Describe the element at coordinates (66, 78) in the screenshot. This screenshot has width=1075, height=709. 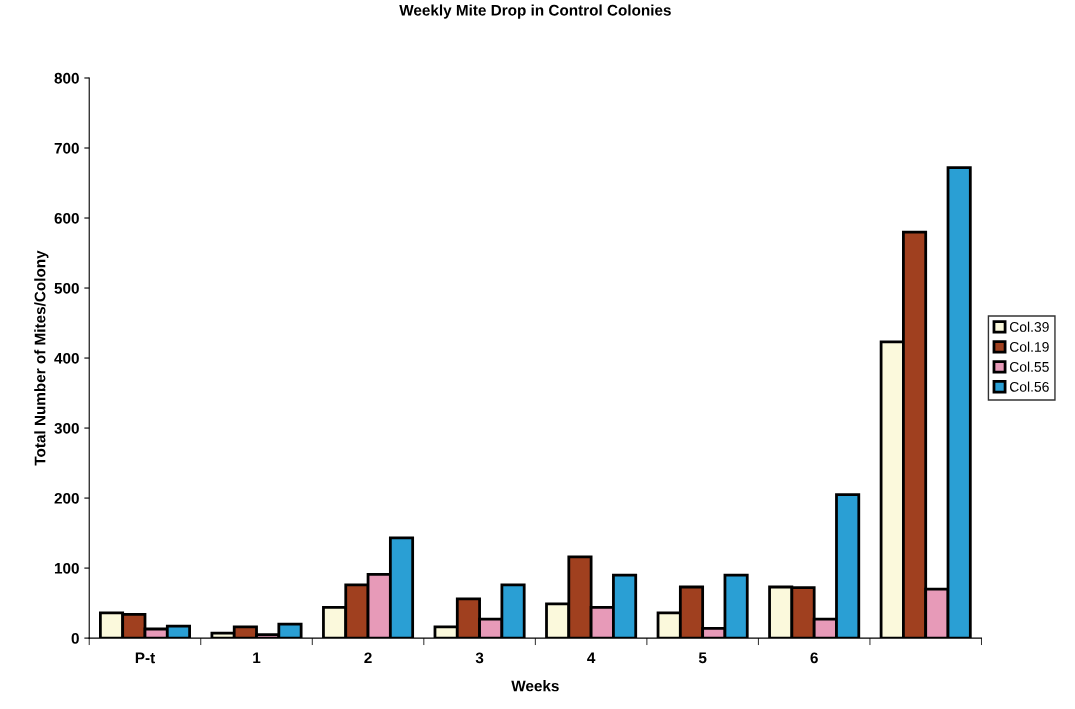
I see `y-tick-label: 800` at that location.